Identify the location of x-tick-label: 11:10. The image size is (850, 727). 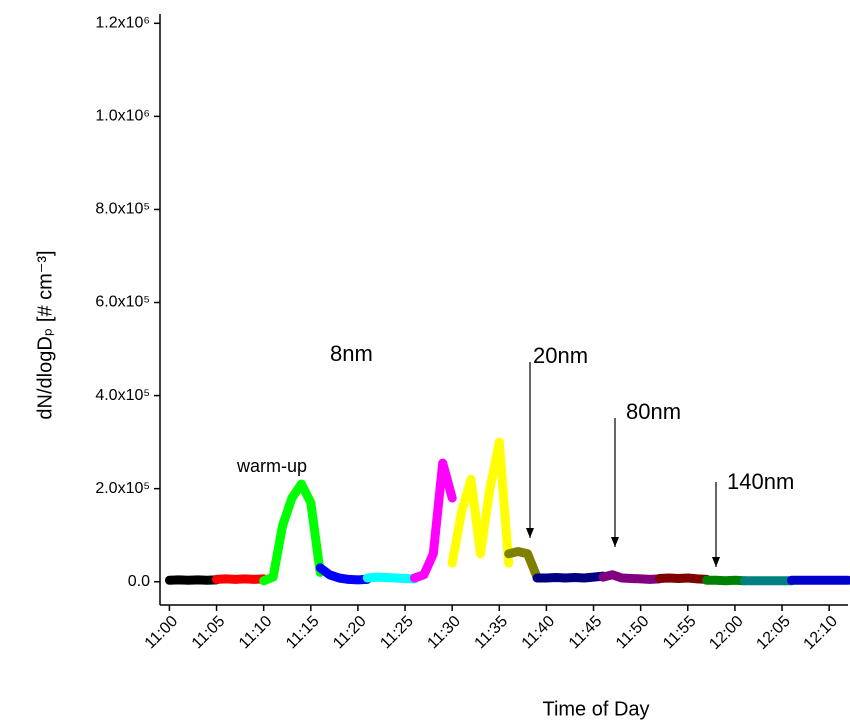
(256, 633).